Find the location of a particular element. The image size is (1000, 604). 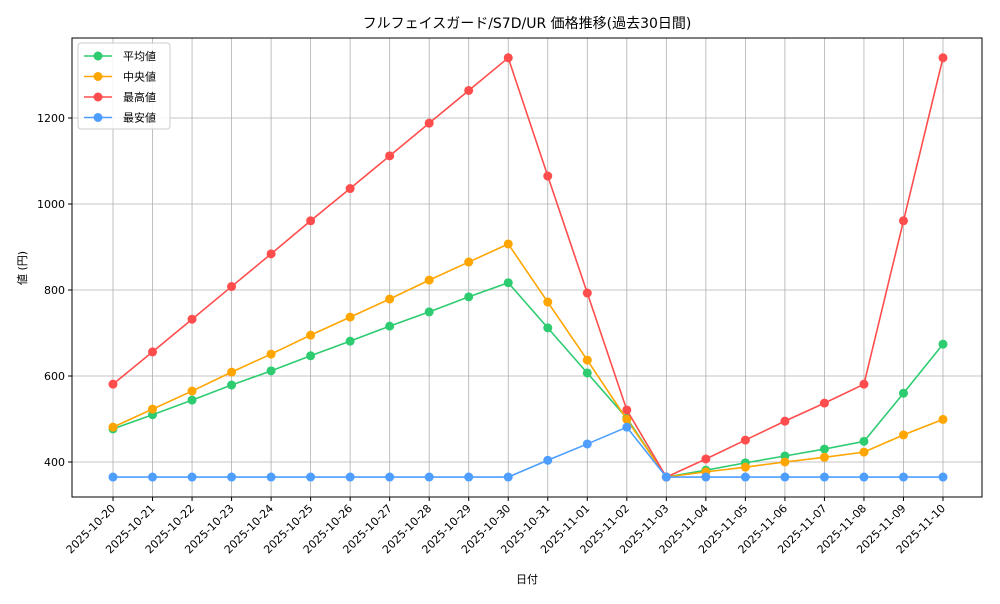

y-tick-label: 1000 is located at coordinates (51, 204).